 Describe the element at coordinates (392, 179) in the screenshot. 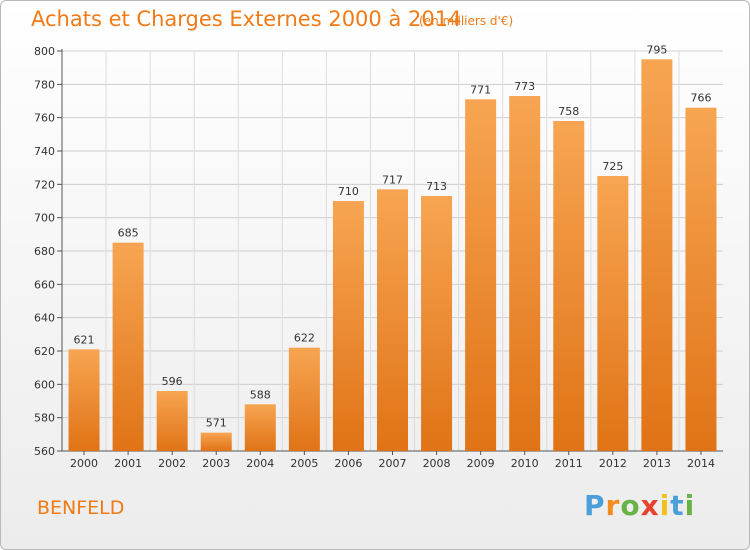

I see `data-label: 717` at that location.